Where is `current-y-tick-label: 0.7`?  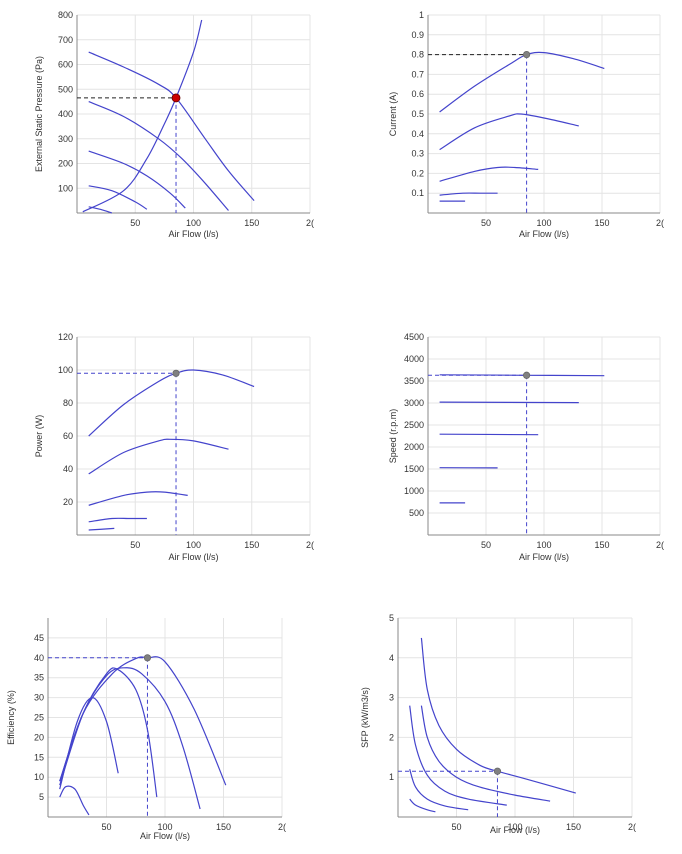
current-y-tick-label: 0.7 is located at coordinates (417, 74).